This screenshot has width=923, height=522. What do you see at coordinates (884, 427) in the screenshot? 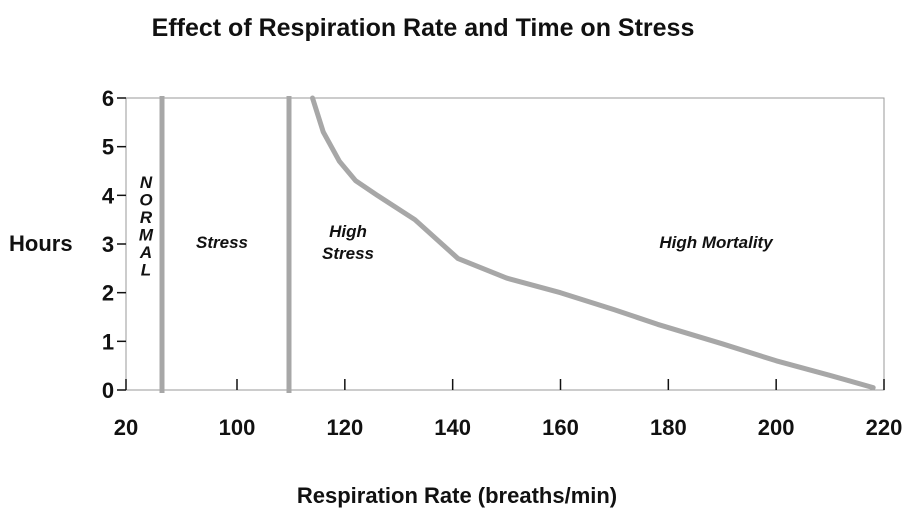
I see `x-tick-label: 220` at bounding box center [884, 427].